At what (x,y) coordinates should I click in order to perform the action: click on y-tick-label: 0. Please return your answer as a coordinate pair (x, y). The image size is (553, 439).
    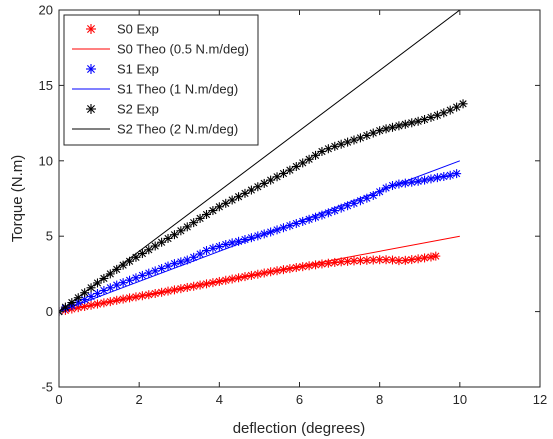
    Looking at the image, I should click on (49, 311).